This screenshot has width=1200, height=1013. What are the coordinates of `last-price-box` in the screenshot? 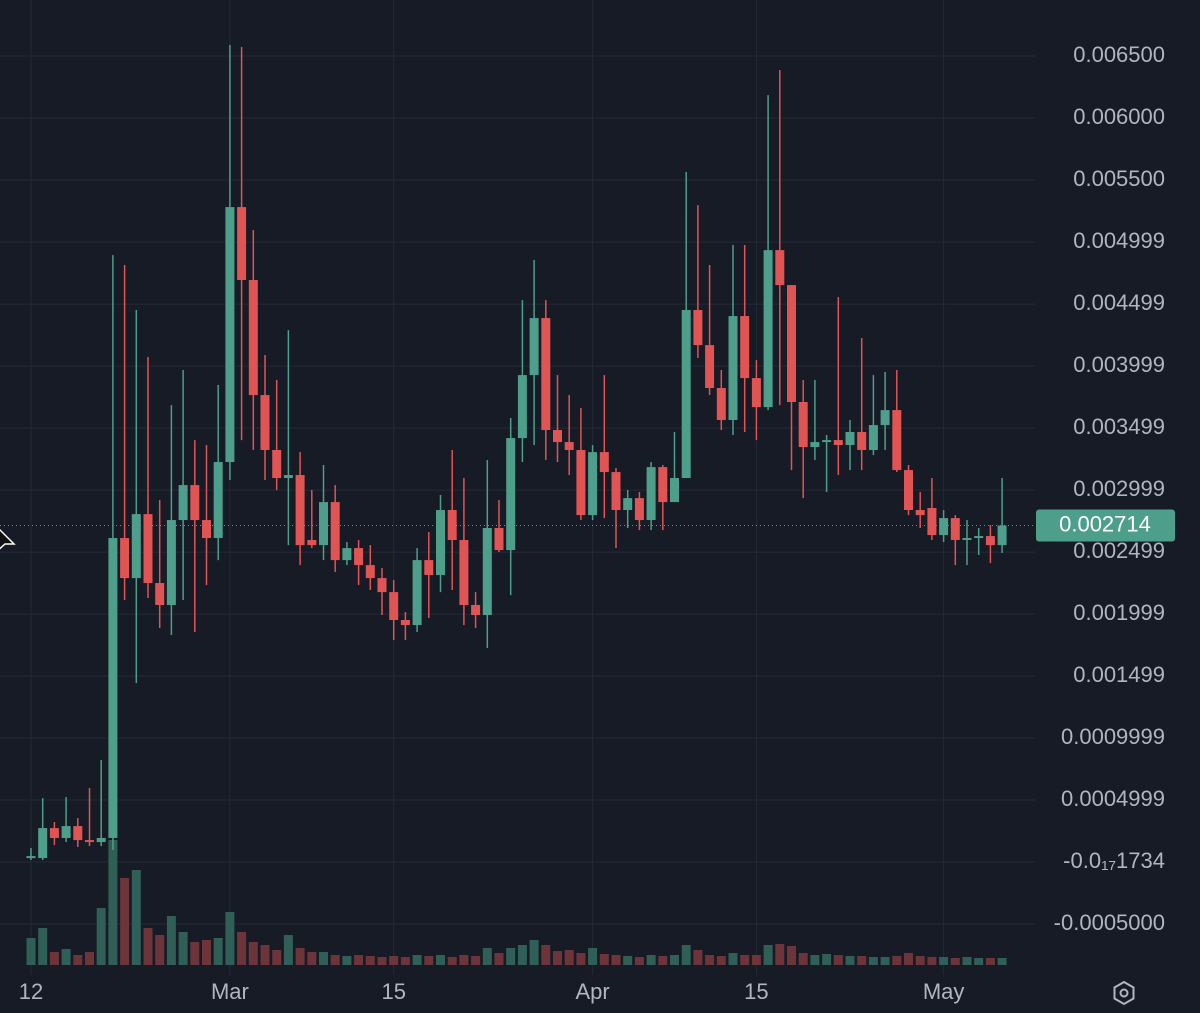 It's located at (1105, 525).